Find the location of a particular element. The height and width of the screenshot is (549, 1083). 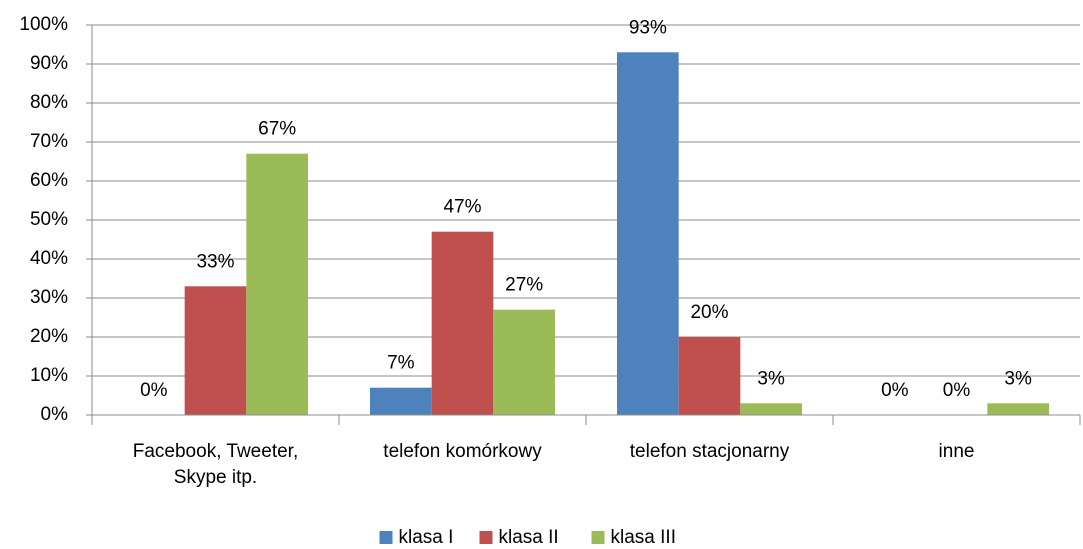

legend-label: klasa II is located at coordinates (529, 537).